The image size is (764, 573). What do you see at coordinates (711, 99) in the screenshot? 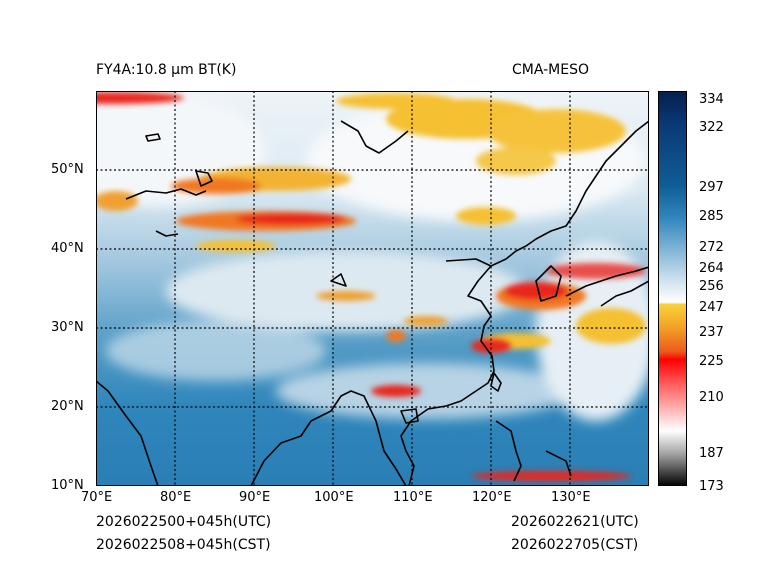
I see `cb-tick-334: 334` at bounding box center [711, 99].